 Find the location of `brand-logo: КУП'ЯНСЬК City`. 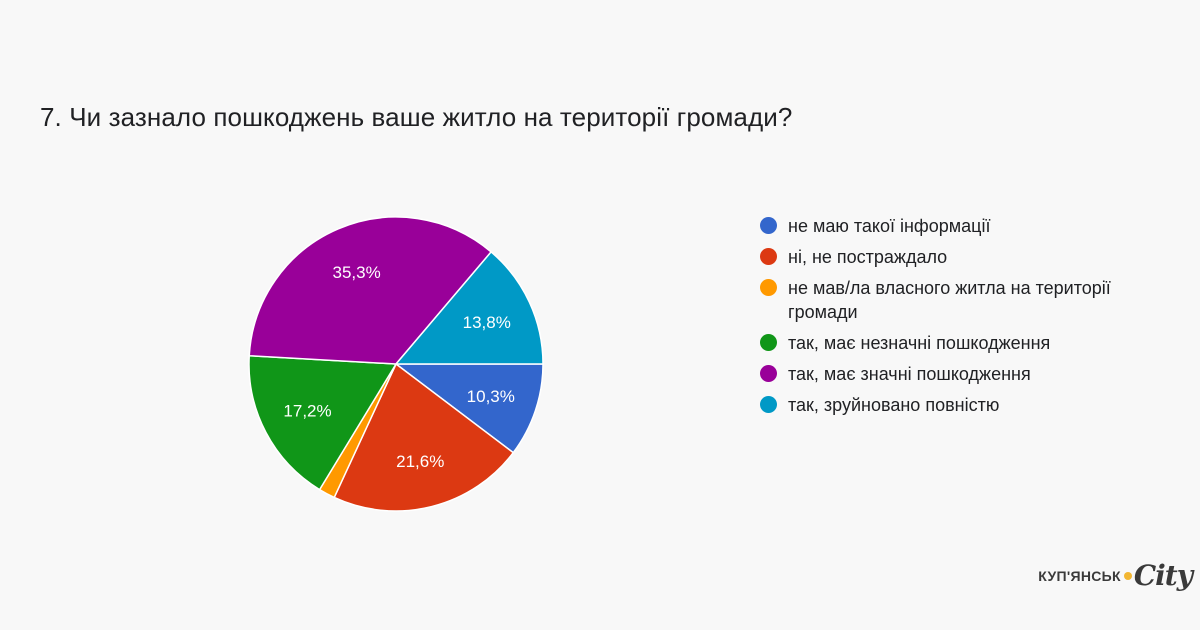

brand-logo: КУП'ЯНСЬК City is located at coordinates (1115, 575).